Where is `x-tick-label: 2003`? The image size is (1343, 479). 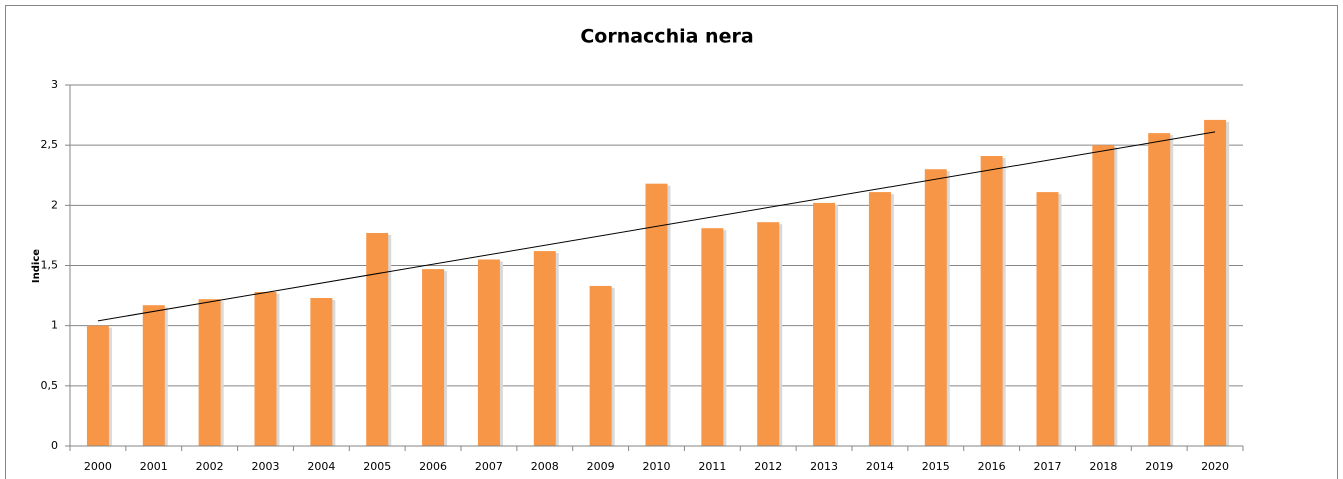
x-tick-label: 2003 is located at coordinates (266, 466).